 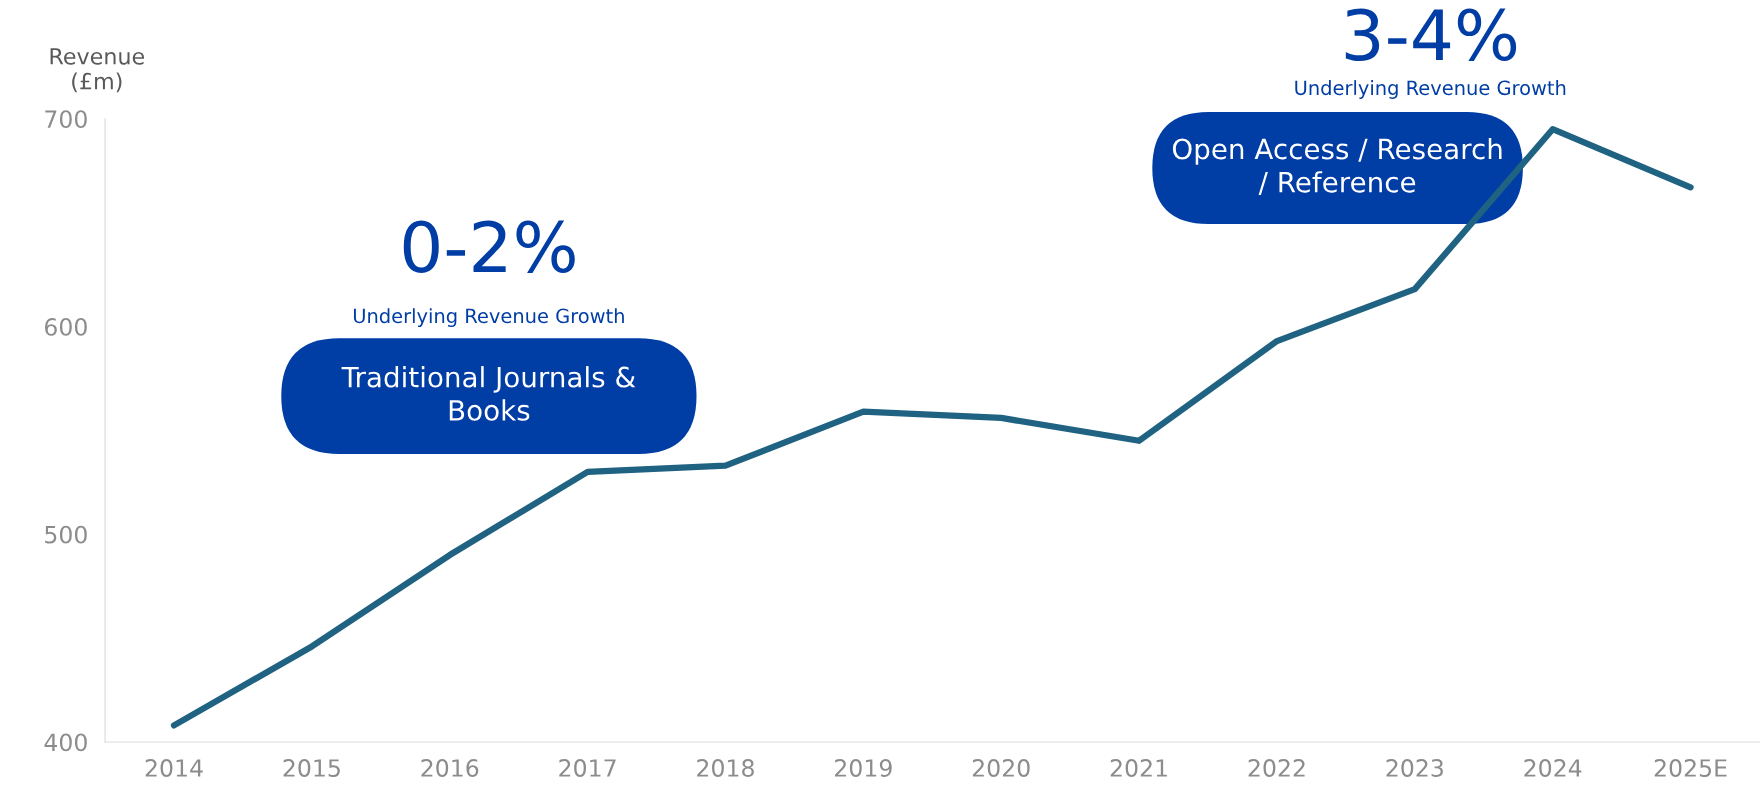 What do you see at coordinates (725, 768) in the screenshot?
I see `x-tick-label: 2018` at bounding box center [725, 768].